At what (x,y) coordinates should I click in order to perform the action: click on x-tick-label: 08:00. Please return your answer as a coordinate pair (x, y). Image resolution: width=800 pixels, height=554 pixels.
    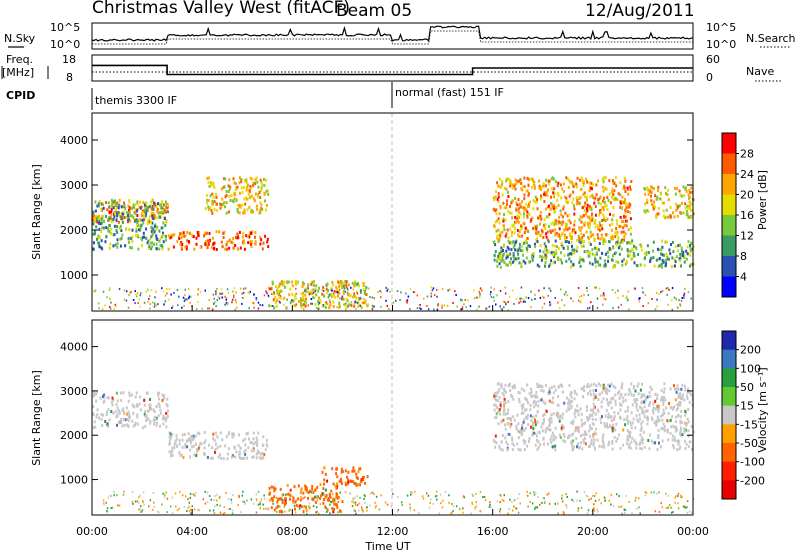
    Looking at the image, I should click on (292, 531).